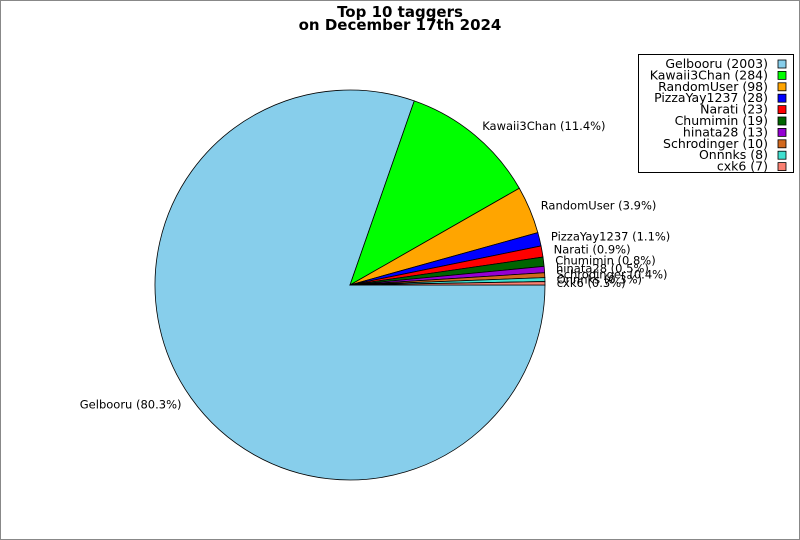 The width and height of the screenshot is (800, 540). What do you see at coordinates (782, 155) in the screenshot?
I see `legend-swatch-onnnks` at bounding box center [782, 155].